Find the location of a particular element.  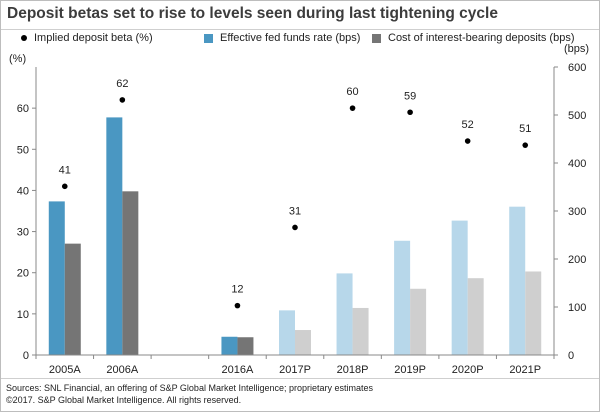

left-tick-label: 0 is located at coordinates (26, 356).